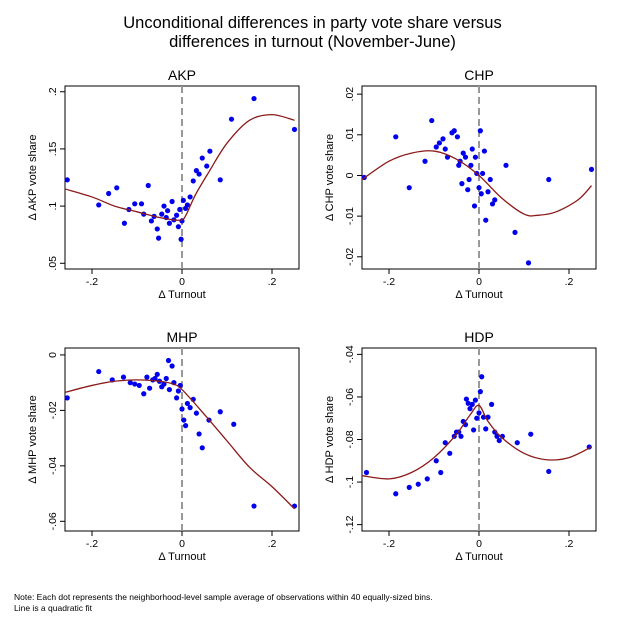 Image resolution: width=625 pixels, height=625 pixels. Describe the element at coordinates (479, 75) in the screenshot. I see `panel-title: CHP` at that location.